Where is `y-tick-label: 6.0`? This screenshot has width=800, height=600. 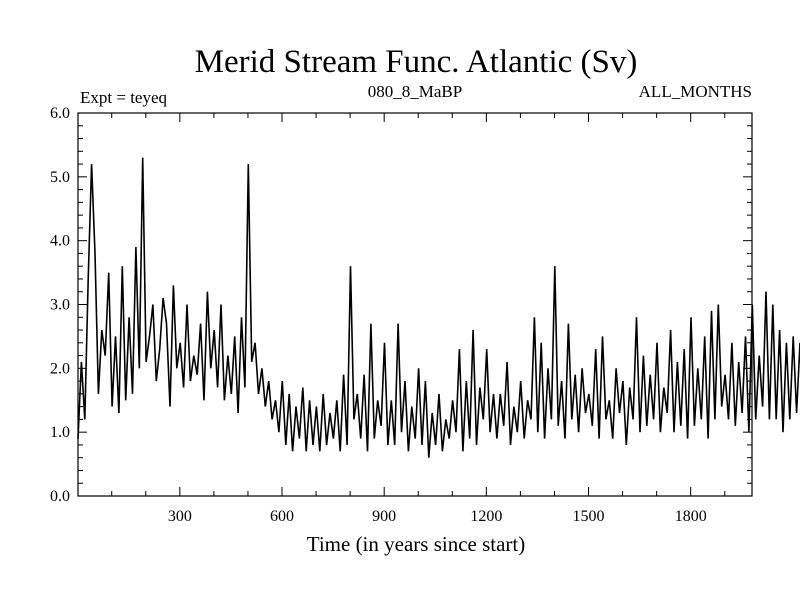 y-tick-label: 6.0 is located at coordinates (60, 113).